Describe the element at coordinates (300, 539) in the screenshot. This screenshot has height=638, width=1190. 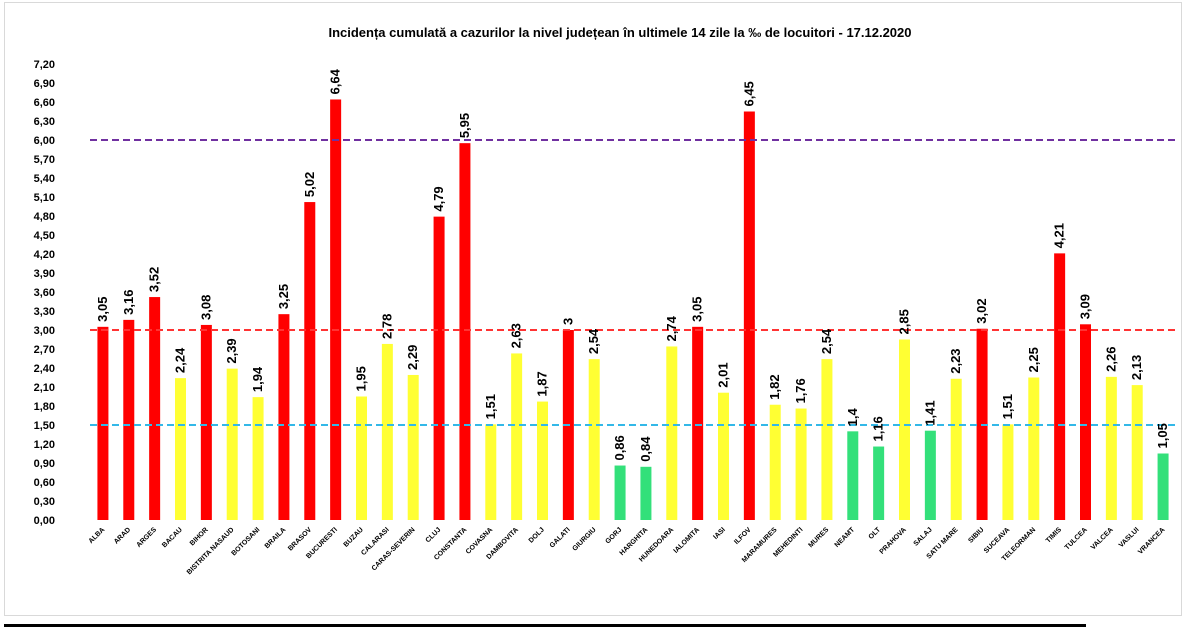
I see `x-tick-label: BRASOV` at that location.